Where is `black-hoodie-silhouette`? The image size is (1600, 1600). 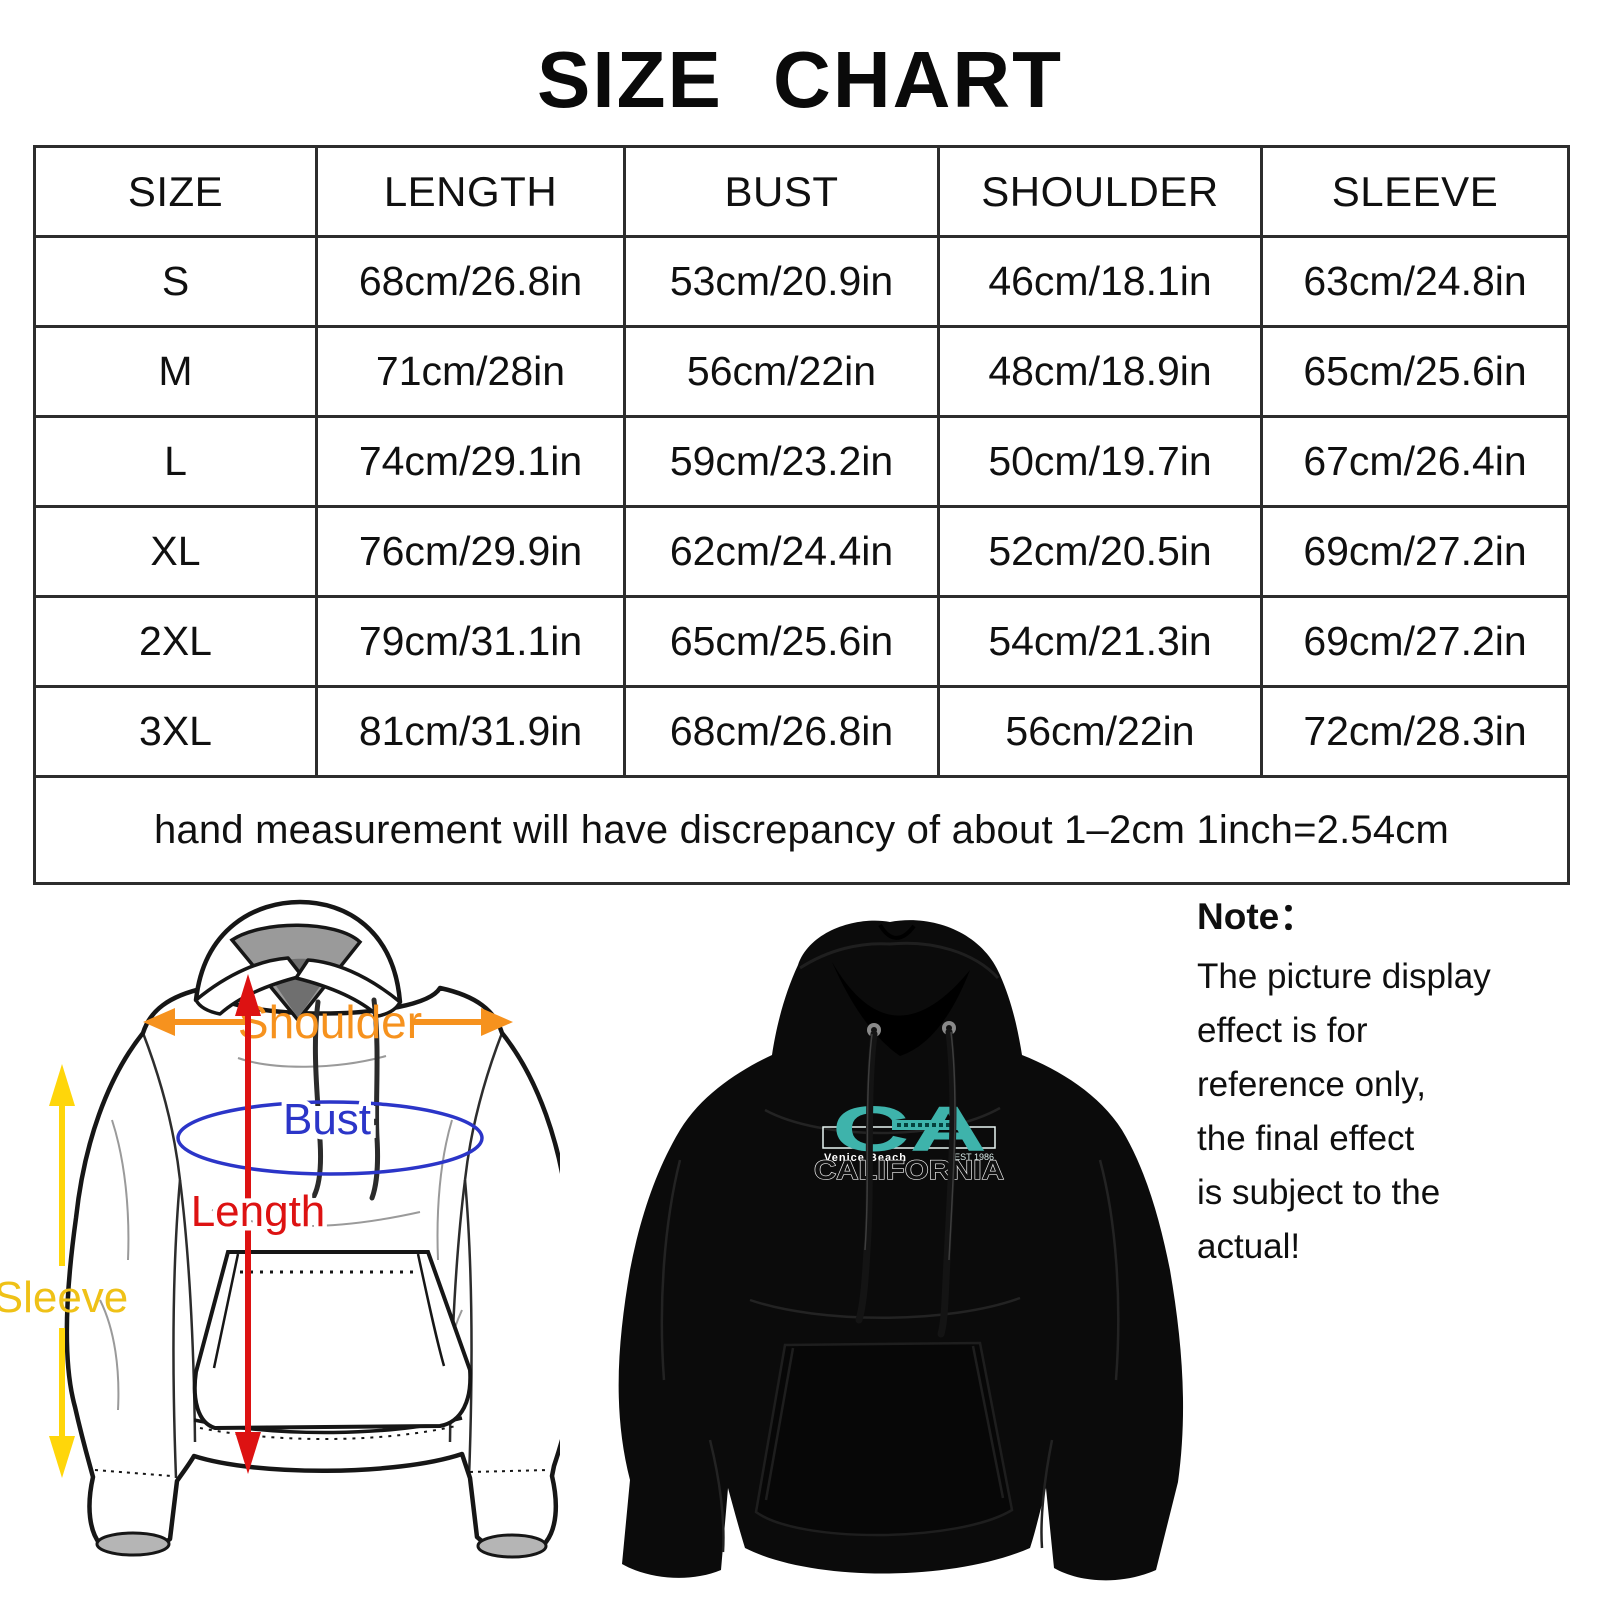
black-hoodie-silhouette is located at coordinates (901, 1250).